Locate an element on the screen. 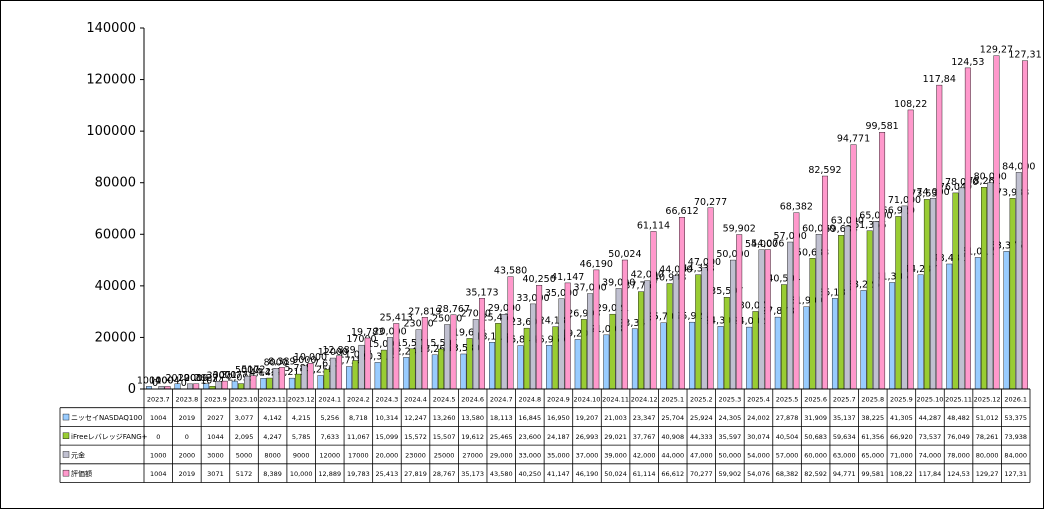 This screenshot has width=1044, height=509. series-name: ニッセイNASDAQ100 is located at coordinates (106, 418).